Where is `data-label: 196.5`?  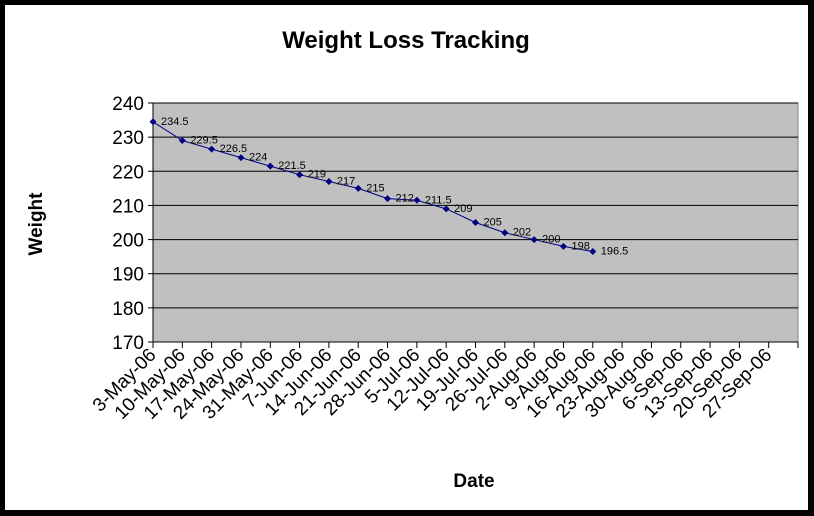
data-label: 196.5 is located at coordinates (615, 252).